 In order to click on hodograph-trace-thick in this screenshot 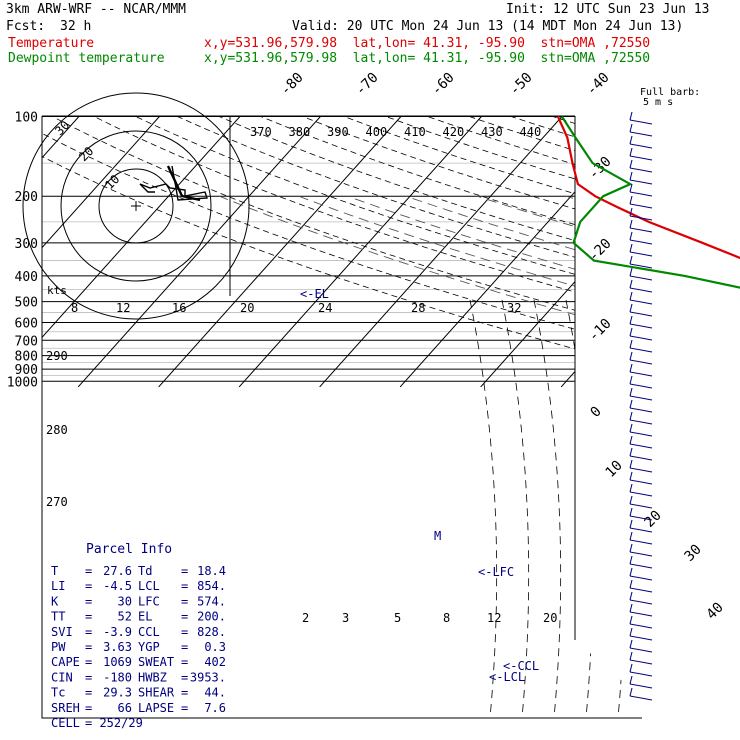, I will do `click(183, 183)`.